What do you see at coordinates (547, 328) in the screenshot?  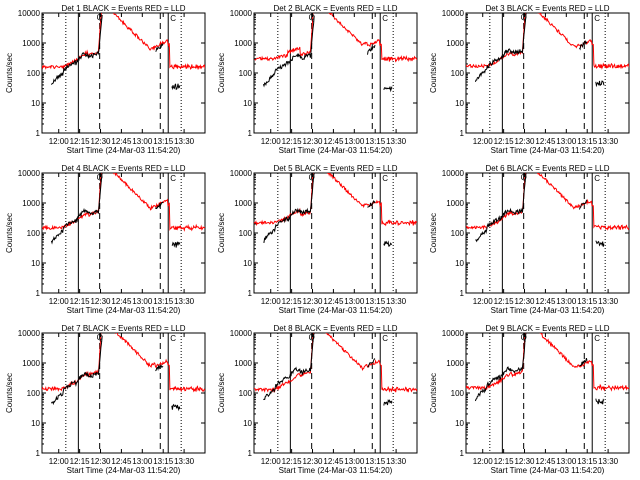 I see `panel-title: Det 9 BLACK = Events RED = LLD` at bounding box center [547, 328].